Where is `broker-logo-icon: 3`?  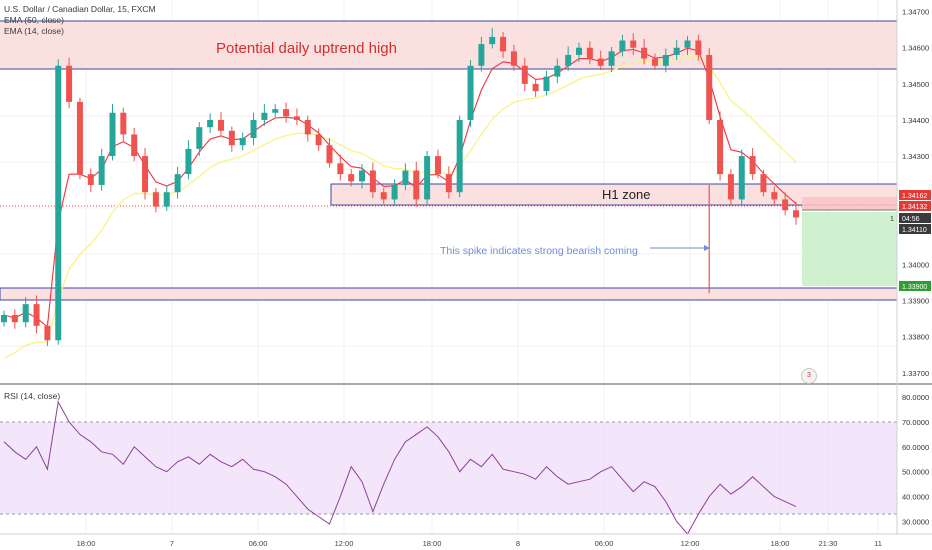
broker-logo-icon: 3 is located at coordinates (809, 376).